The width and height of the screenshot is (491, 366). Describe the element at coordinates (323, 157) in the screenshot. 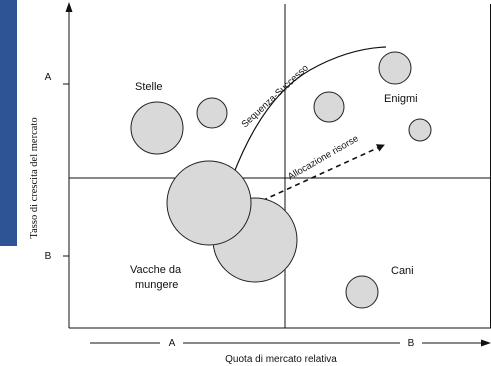

I see `resource-allocation-label: Allocazione risorse` at that location.